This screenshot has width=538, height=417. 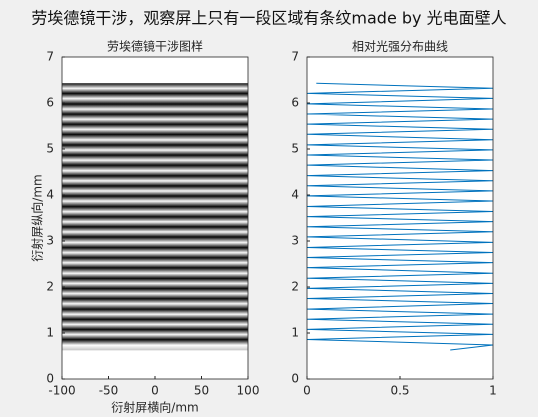 I want to click on y-axis-label: 衍射屏纵向/mm, so click(x=37, y=217).